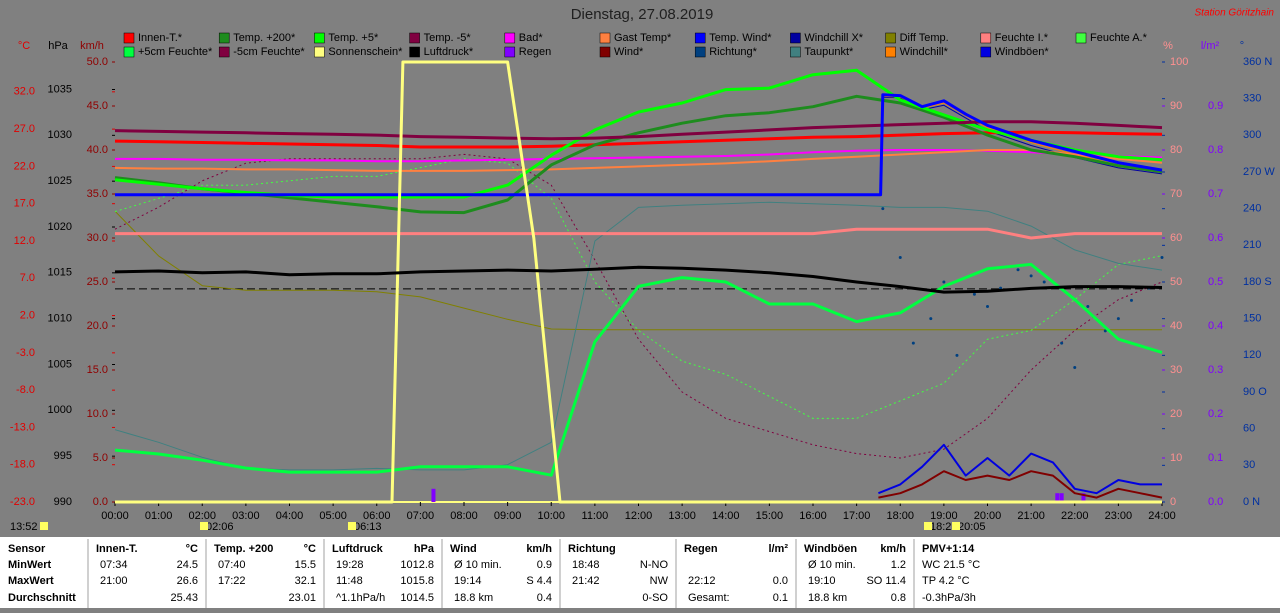 This screenshot has height=613, width=1280. Describe the element at coordinates (449, 52) in the screenshot. I see `legend-label: Luftdruck*` at that location.